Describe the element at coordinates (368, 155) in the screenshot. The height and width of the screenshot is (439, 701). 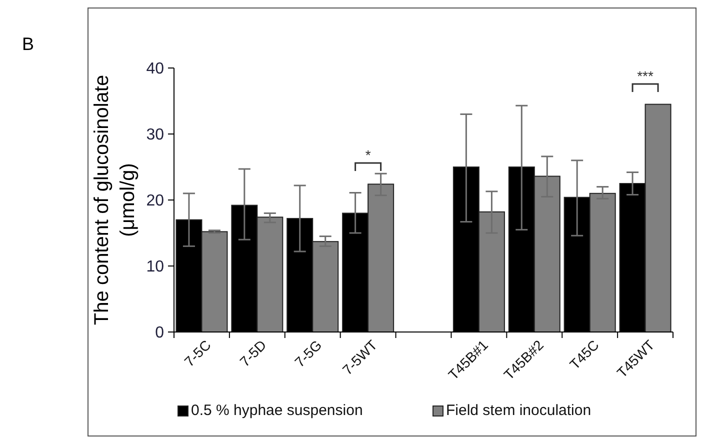
I see `annotation: *` at that location.